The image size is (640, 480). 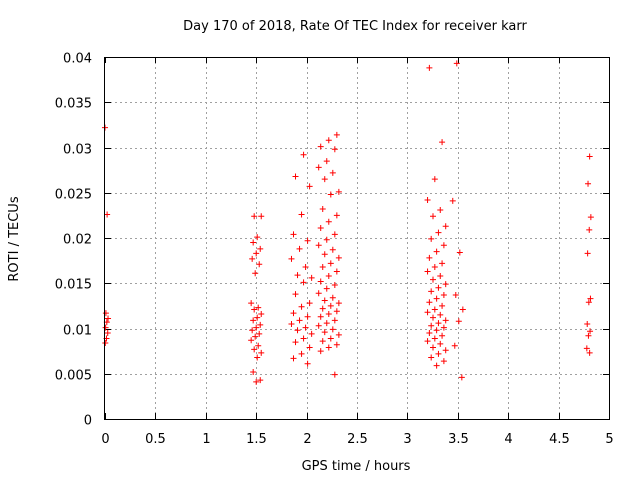 What do you see at coordinates (73, 240) in the screenshot?
I see `y-axis-tick-labels: 0 0.005 0.01 0.015 0.02 0.025 0.03 0.035 0.04` at bounding box center [73, 240].